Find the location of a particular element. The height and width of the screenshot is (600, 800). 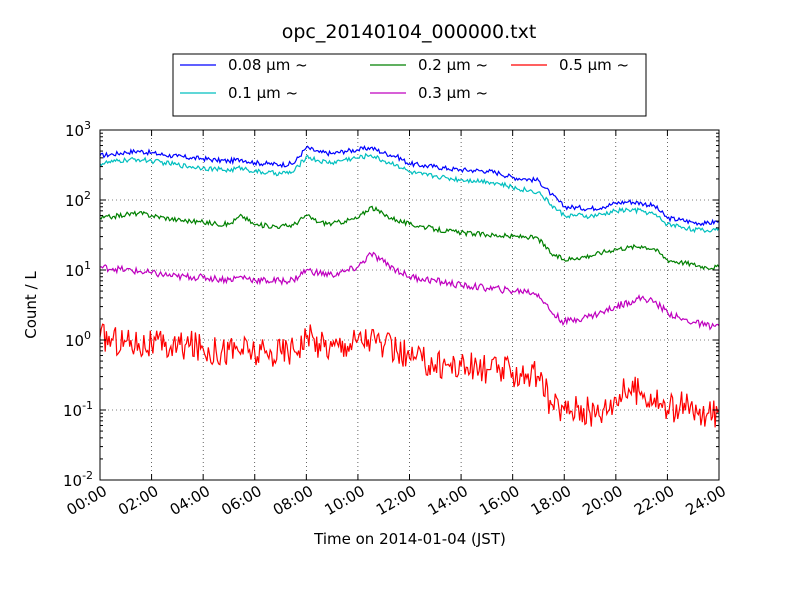

legend-label: 0.3 μm ~ is located at coordinates (453, 93).